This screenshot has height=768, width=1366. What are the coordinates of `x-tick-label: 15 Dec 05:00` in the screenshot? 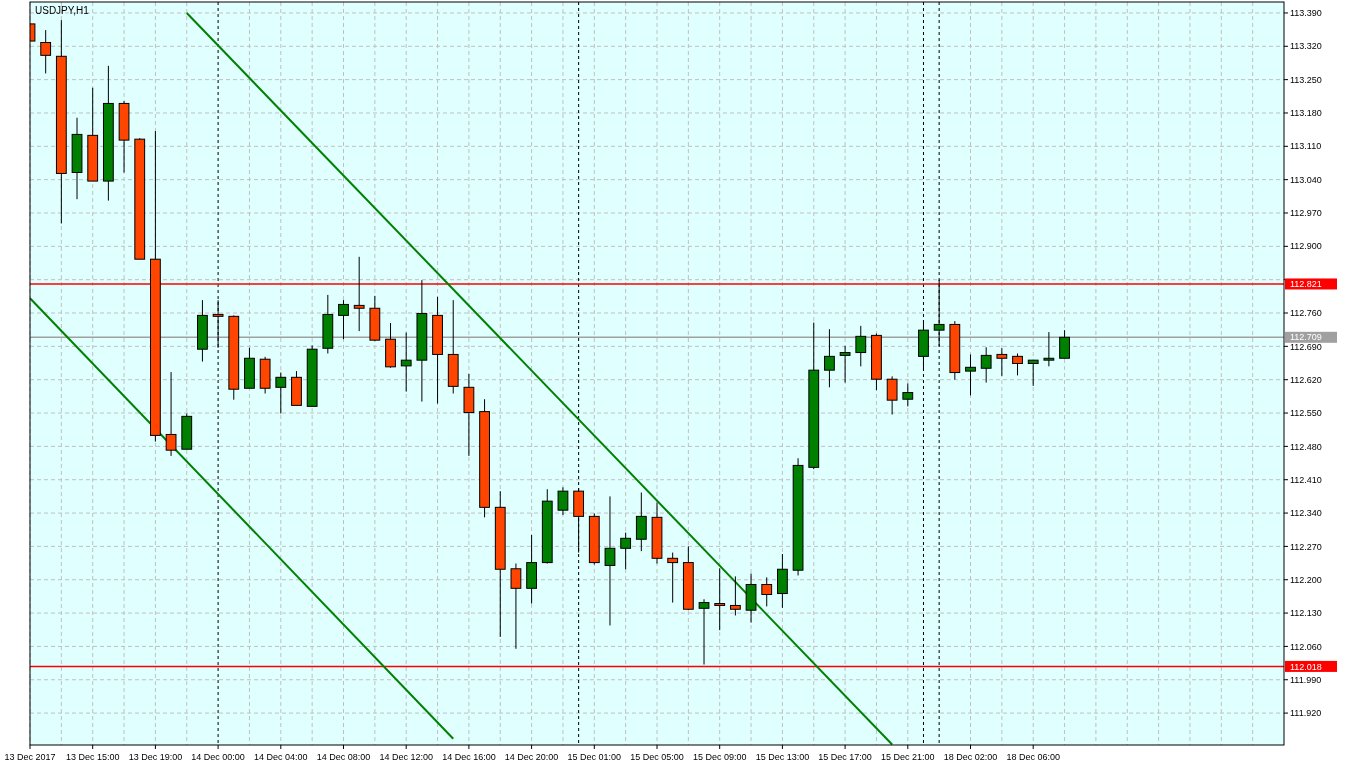 It's located at (657, 757).